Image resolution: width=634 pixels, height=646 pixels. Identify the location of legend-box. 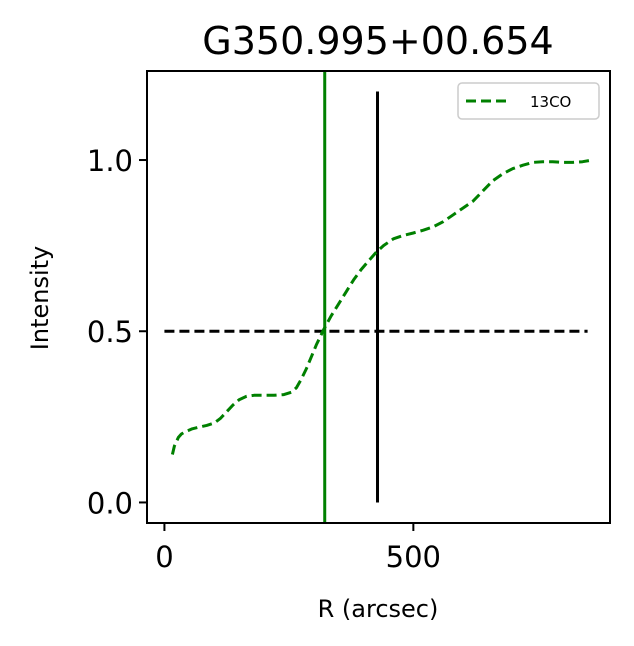
(528, 101).